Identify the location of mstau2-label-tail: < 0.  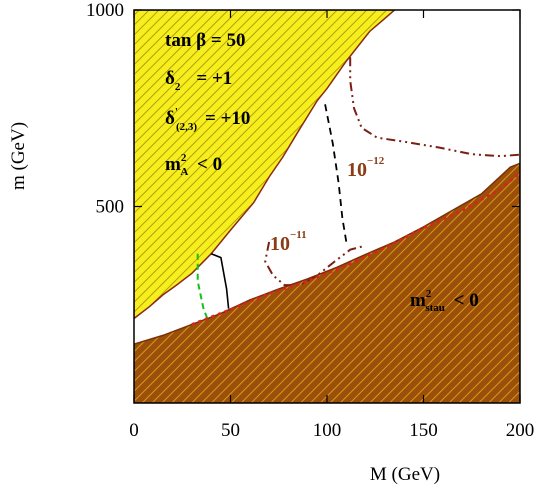
(464, 300).